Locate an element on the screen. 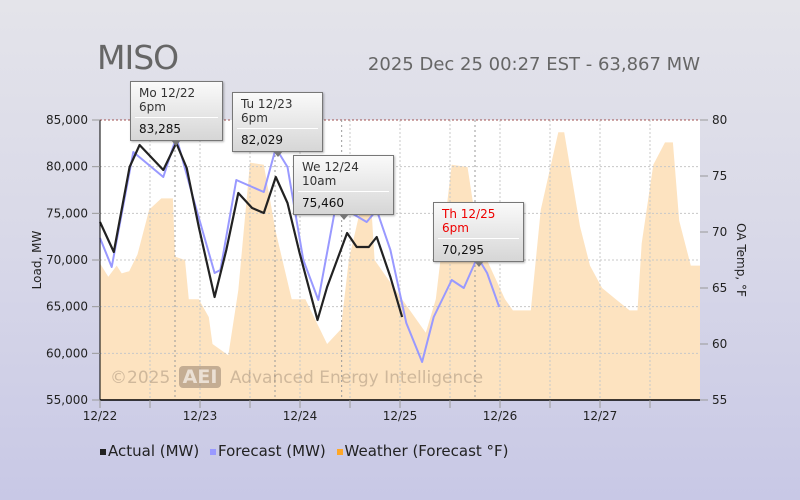  tooltip-label: Th 12/25 6pm is located at coordinates (478, 221).